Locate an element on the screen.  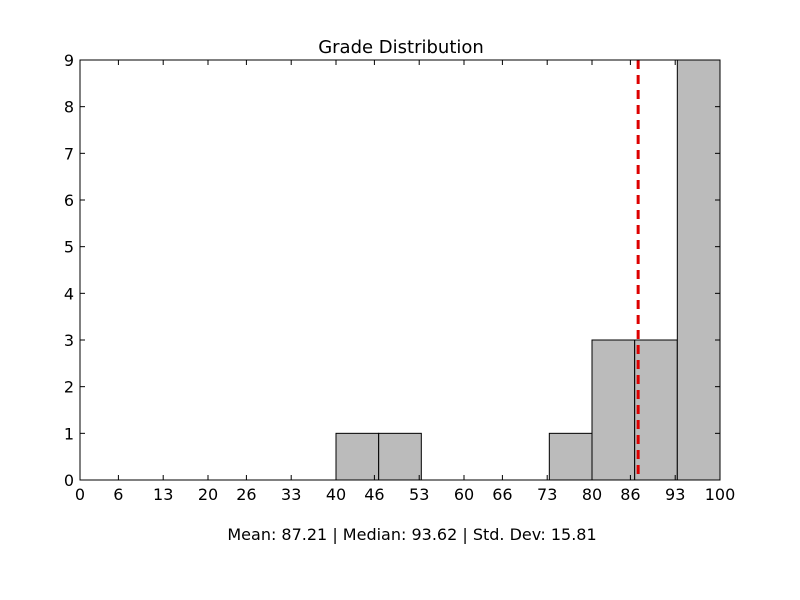
x-tick-label: 26 is located at coordinates (246, 494).